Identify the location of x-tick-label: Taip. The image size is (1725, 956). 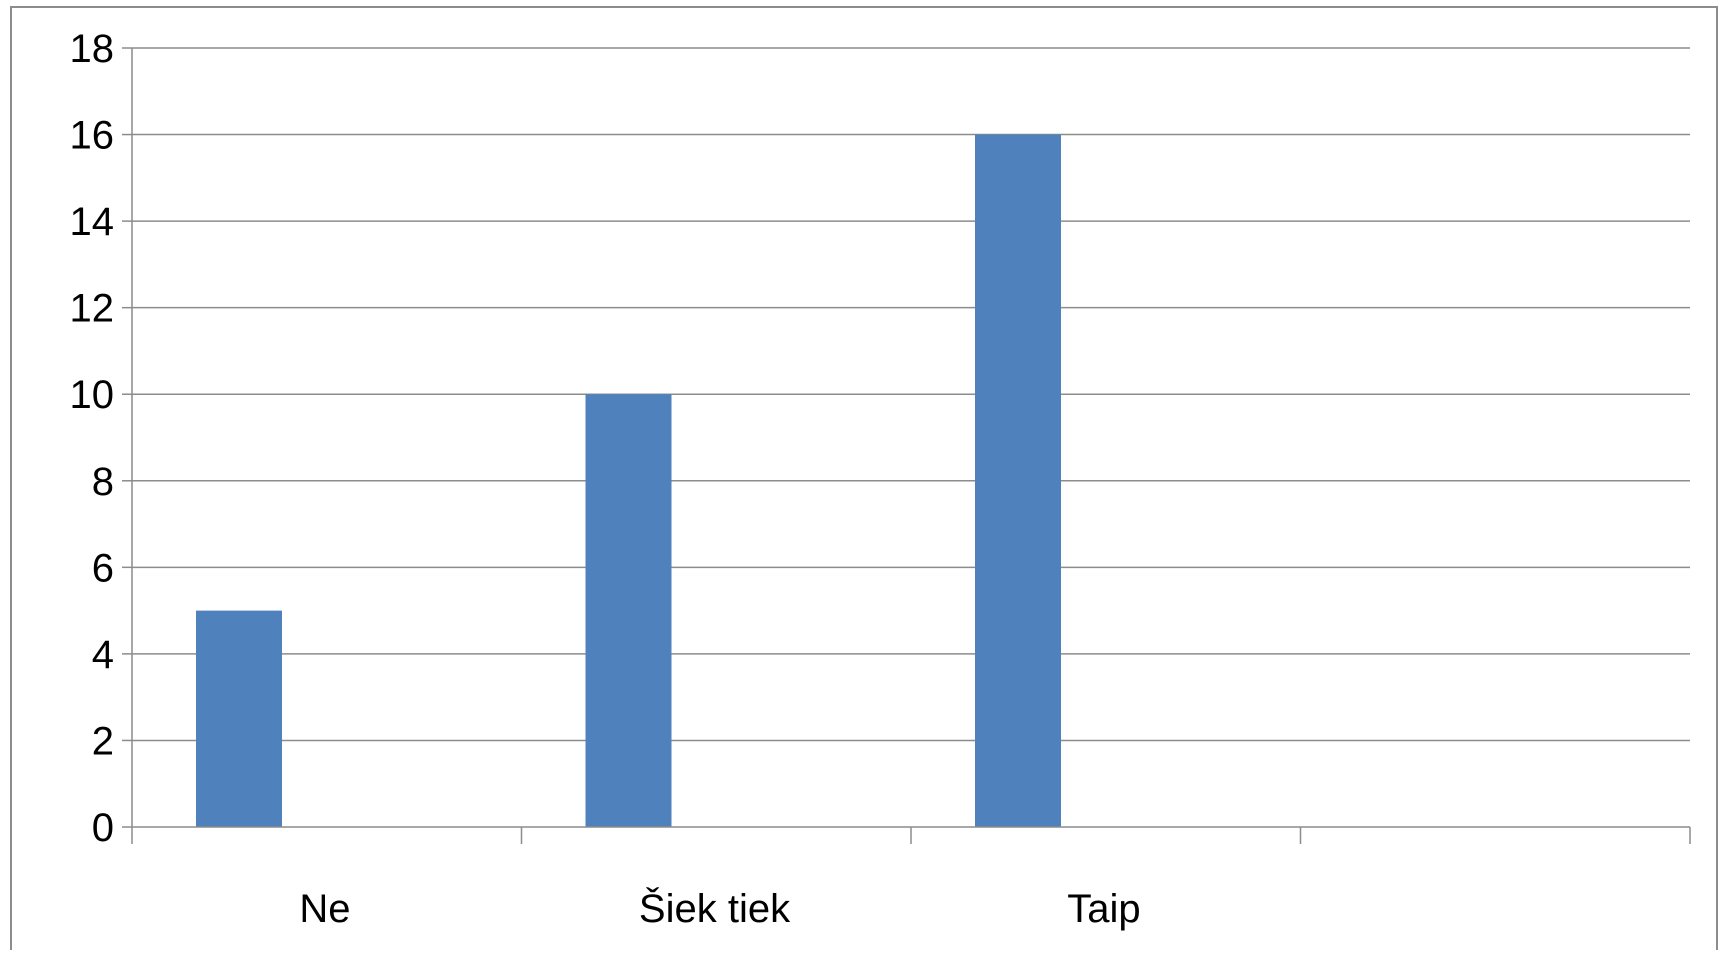
(1103, 909).